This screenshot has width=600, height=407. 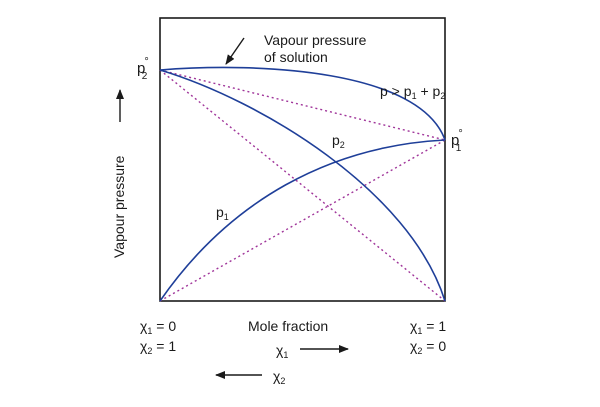 What do you see at coordinates (412, 92) in the screenshot?
I see `inequality-label: p > p1 + p2` at bounding box center [412, 92].